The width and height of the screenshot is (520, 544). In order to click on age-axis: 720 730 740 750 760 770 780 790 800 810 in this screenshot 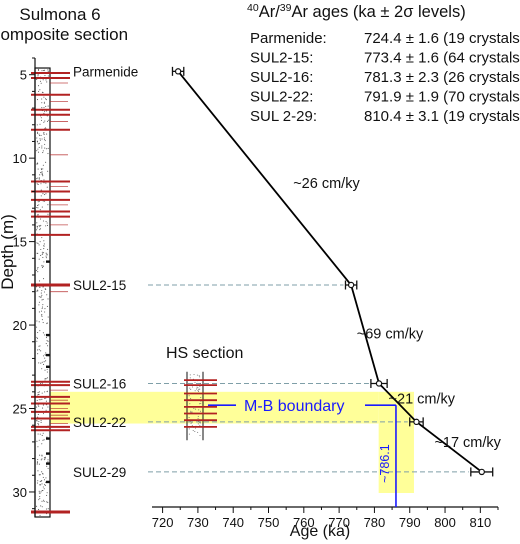, I will do `click(325, 518)`.